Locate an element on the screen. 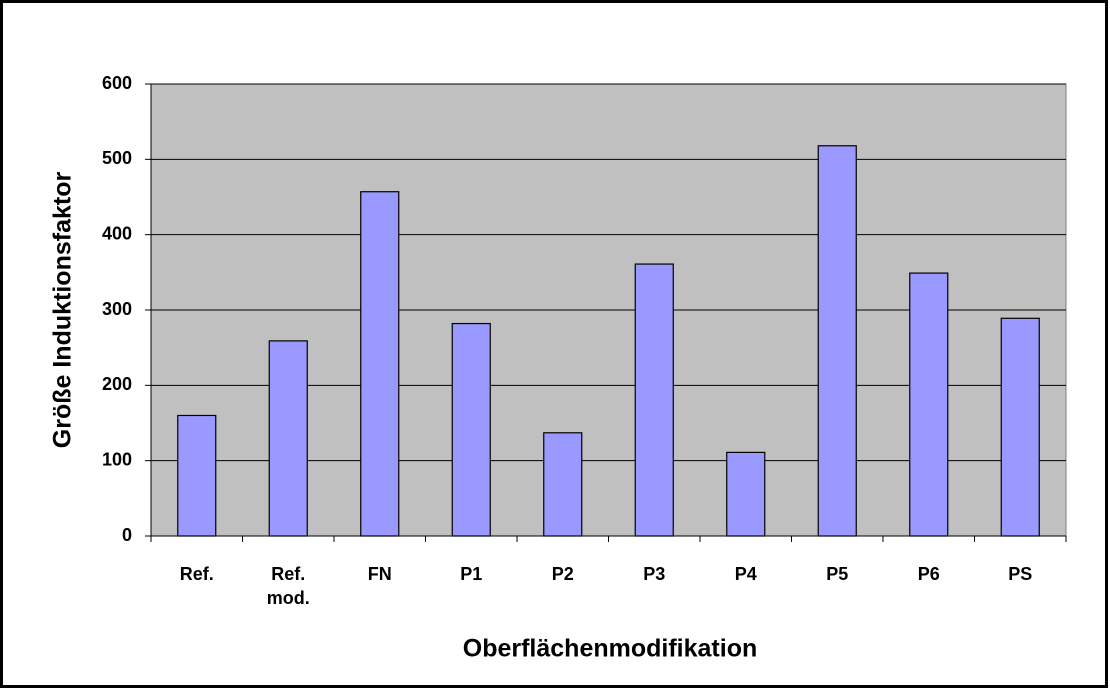 The height and width of the screenshot is (690, 1110). y-tick-label: 400 is located at coordinates (117, 233).